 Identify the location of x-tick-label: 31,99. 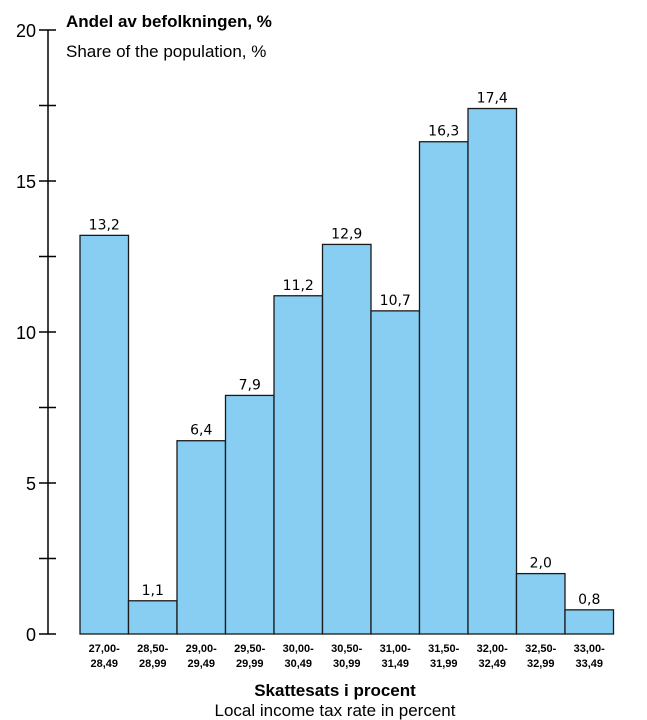
(444, 664).